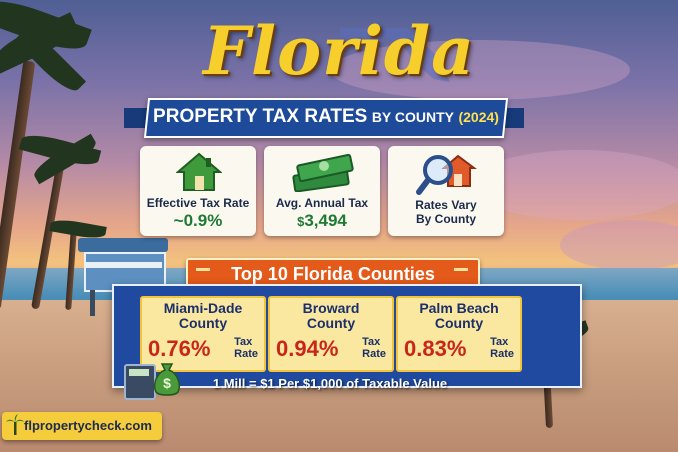 The height and width of the screenshot is (452, 678). What do you see at coordinates (198, 220) in the screenshot?
I see `stat-value: ~0.9%` at bounding box center [198, 220].